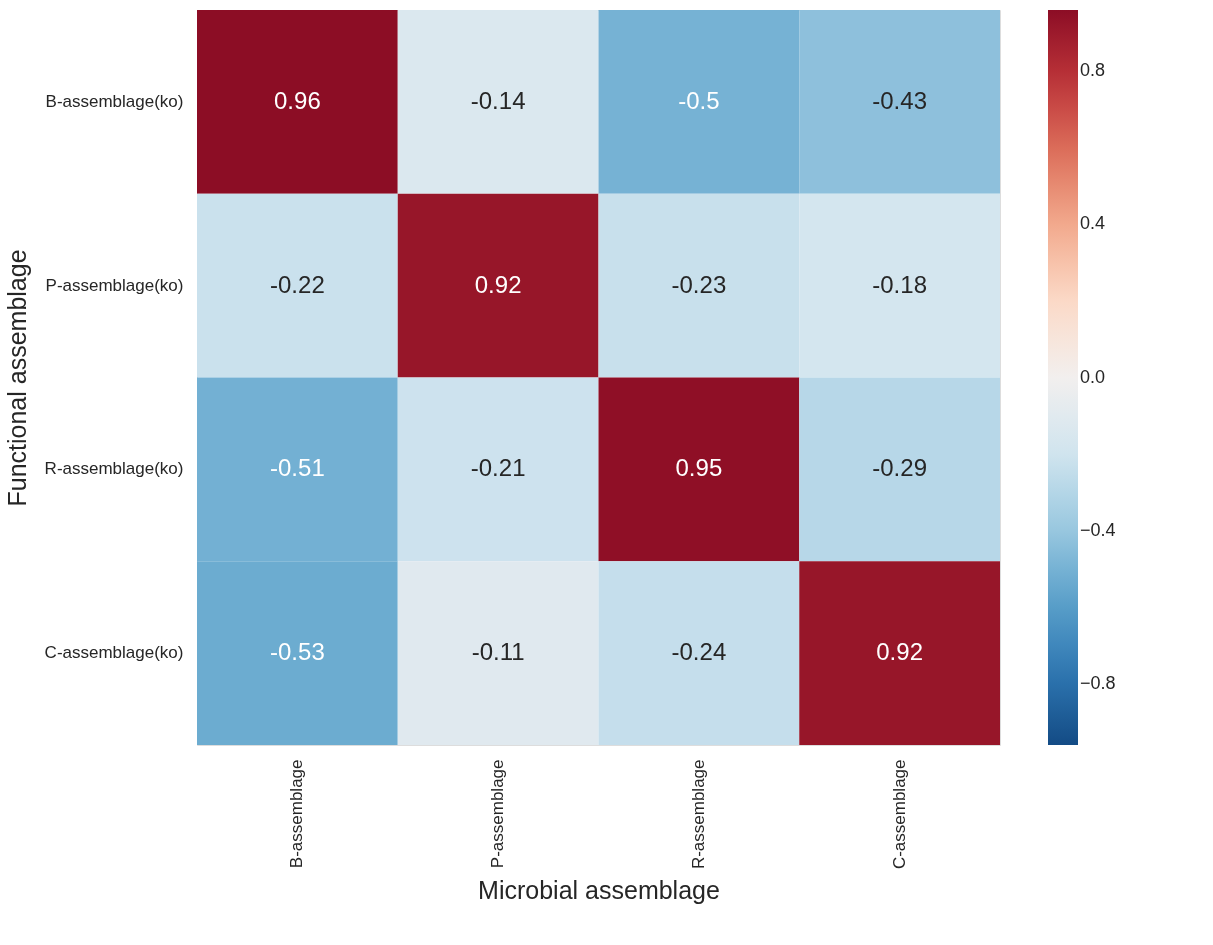  What do you see at coordinates (16, 378) in the screenshot?
I see `y-axis-title: Functional assemblage` at bounding box center [16, 378].